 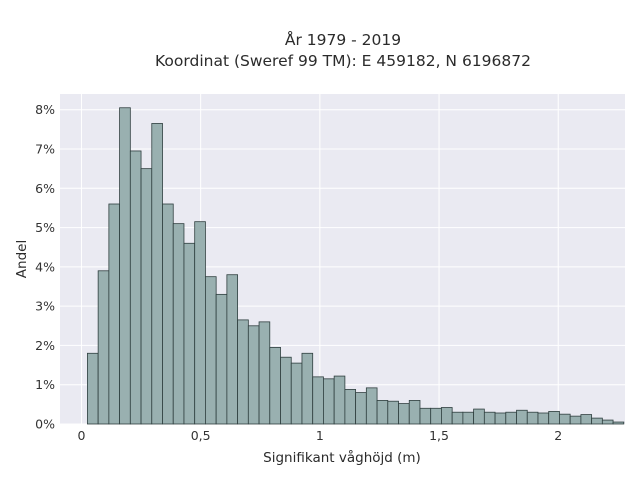 What do you see at coordinates (81, 435) in the screenshot?
I see `x-tick-label: 0` at bounding box center [81, 435].